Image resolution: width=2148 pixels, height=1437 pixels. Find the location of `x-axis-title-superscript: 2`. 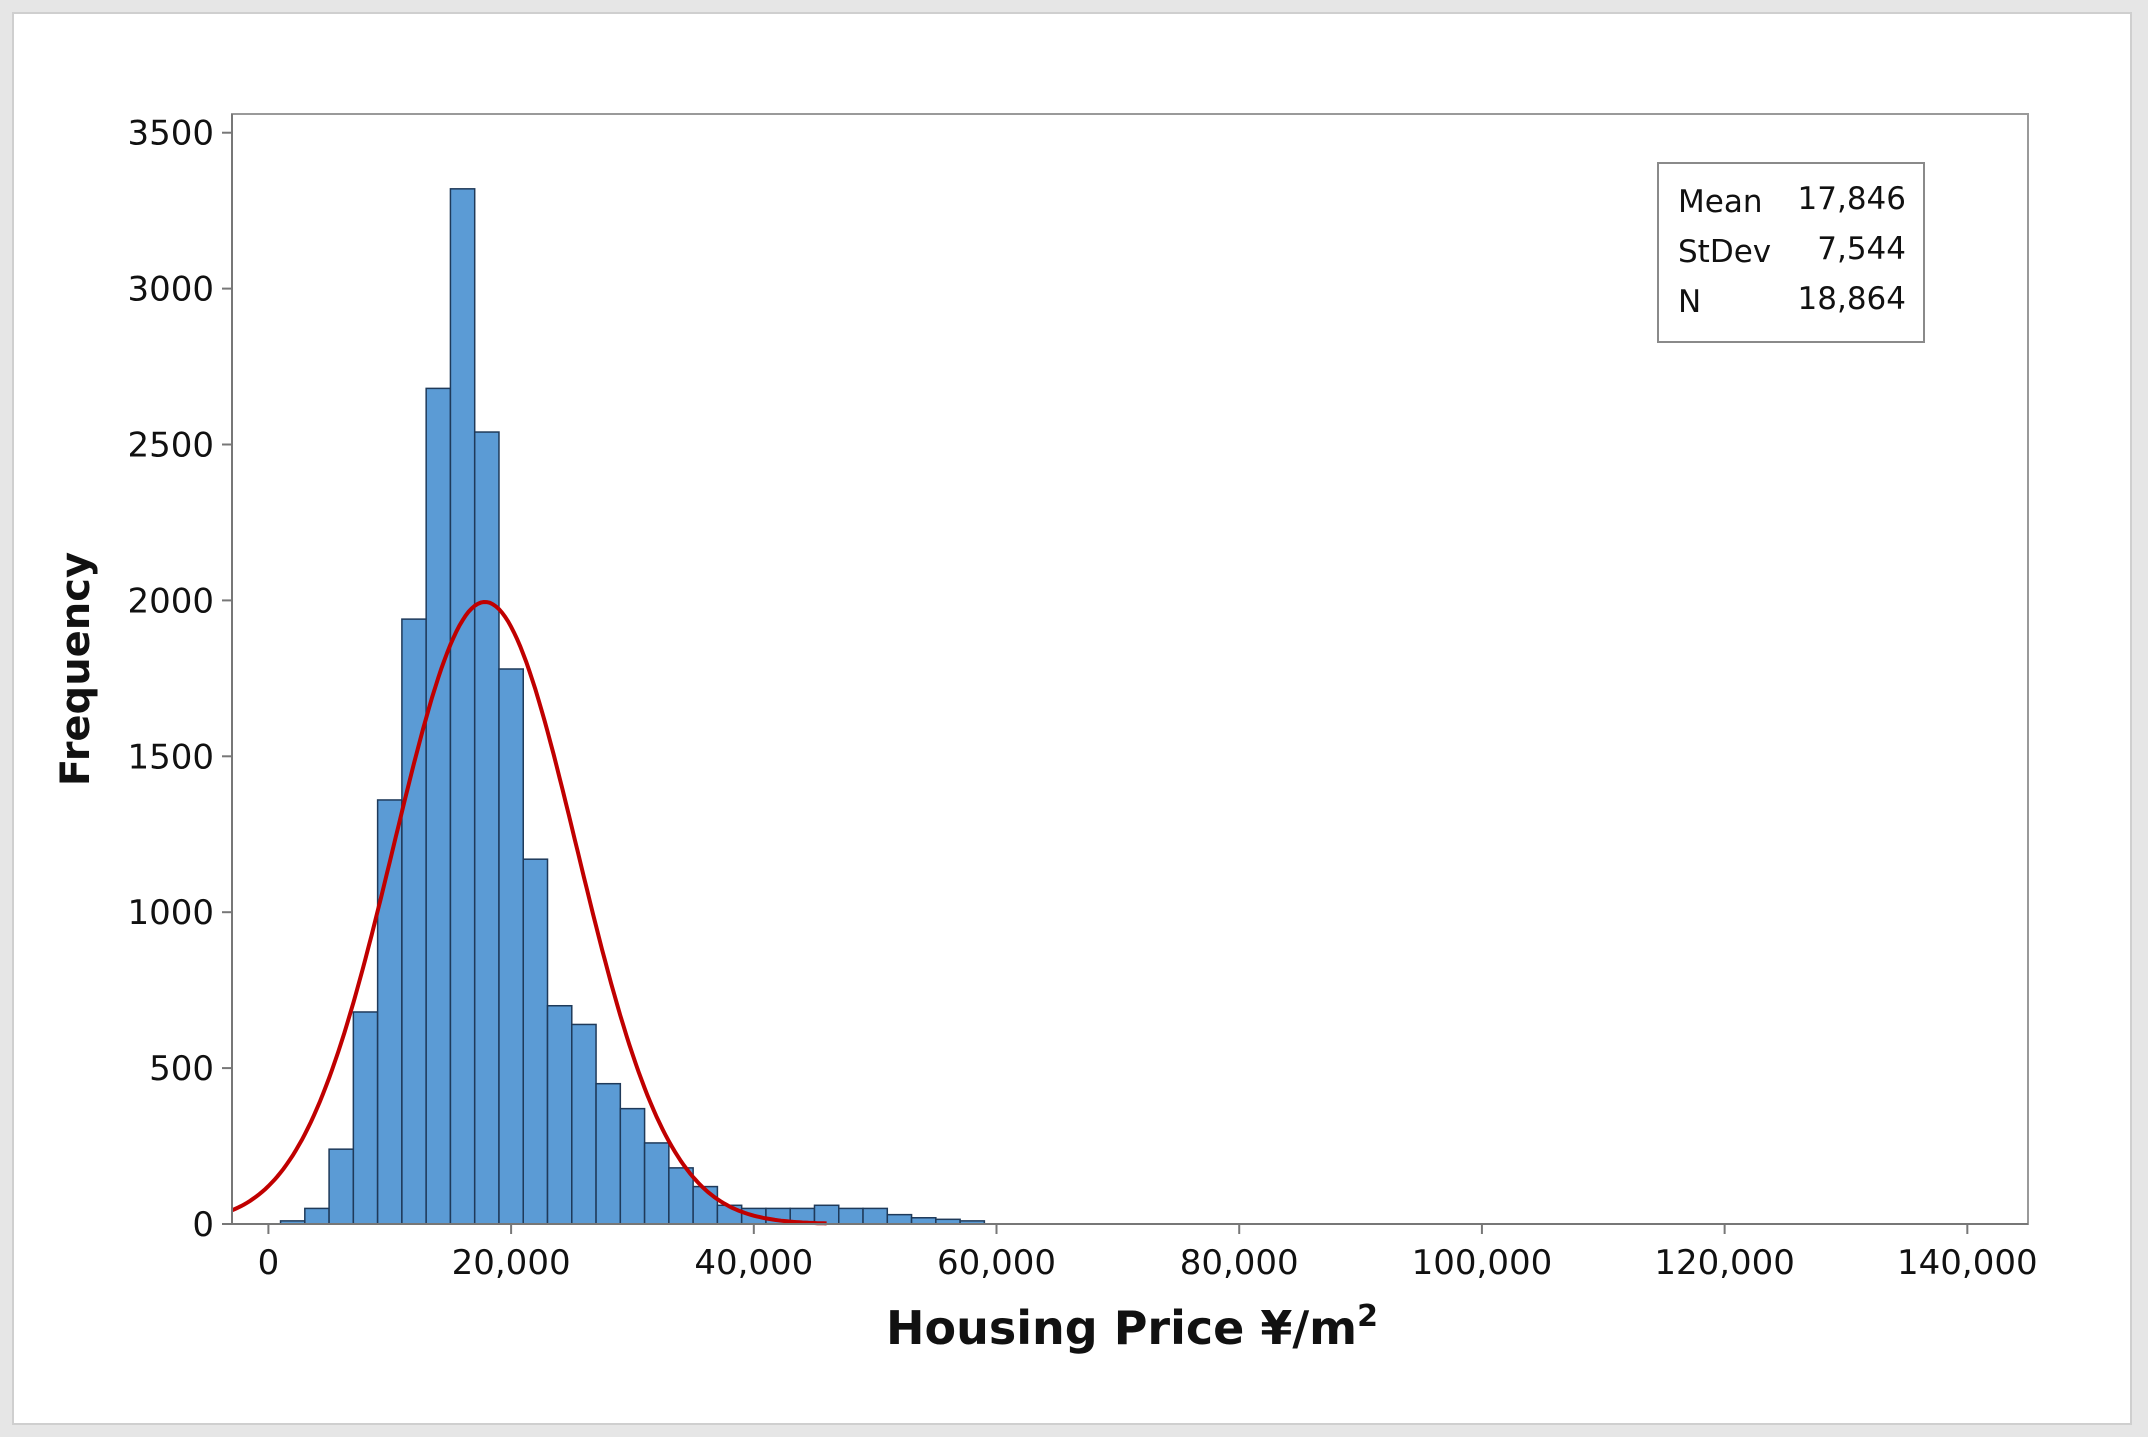

x-axis-title-superscript: 2 is located at coordinates (1367, 1316).